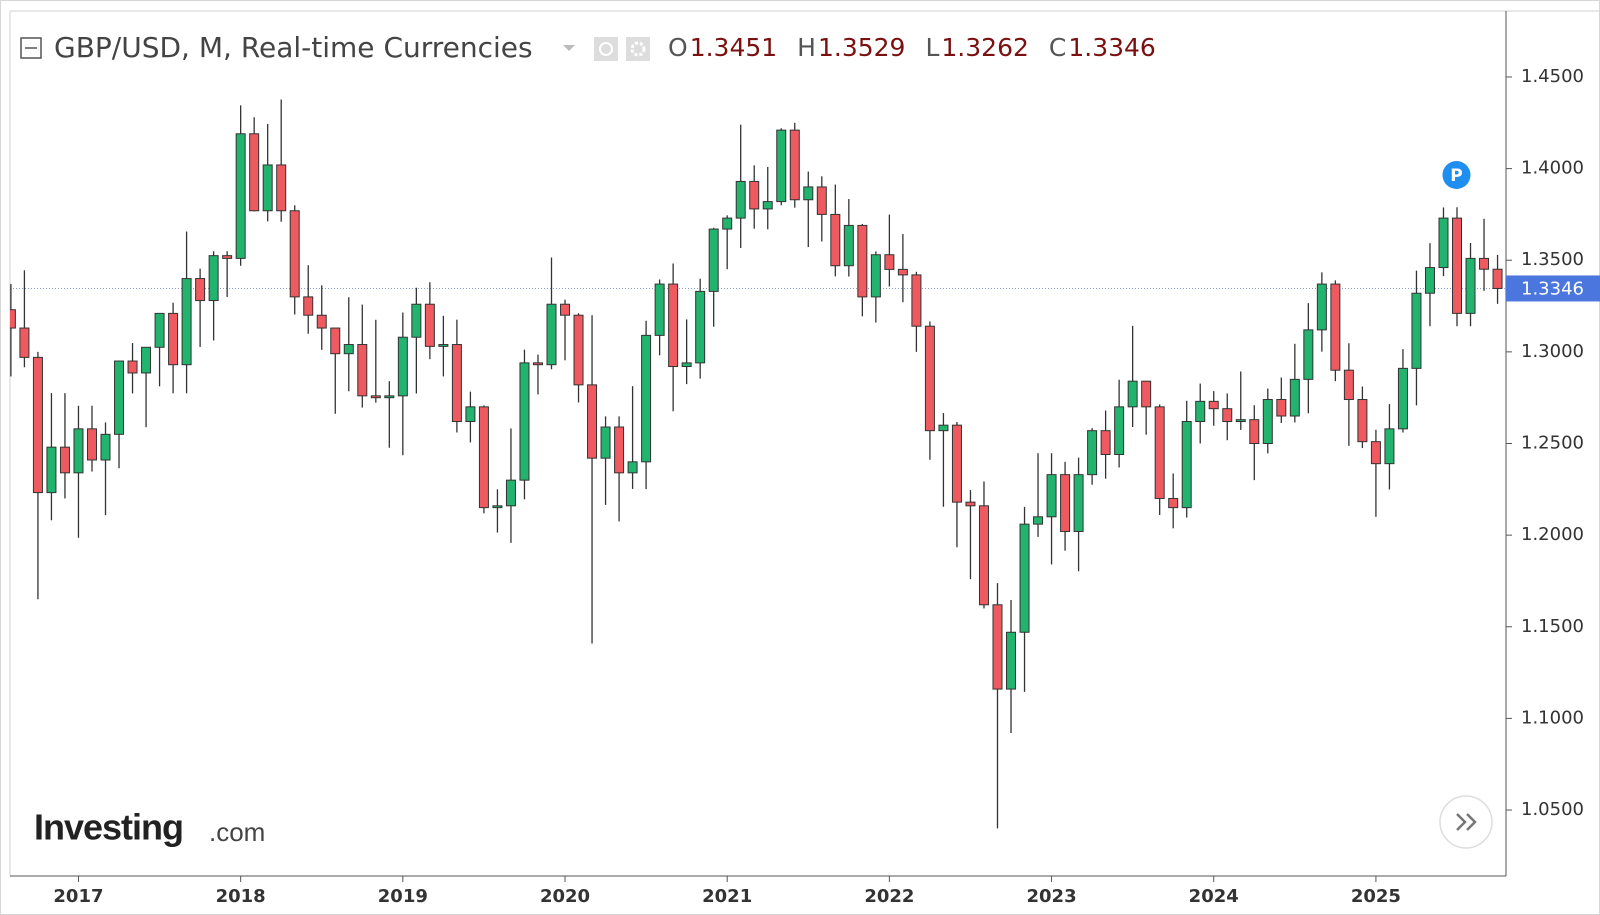 The width and height of the screenshot is (1600, 915). I want to click on event-badge, so click(1456, 175).